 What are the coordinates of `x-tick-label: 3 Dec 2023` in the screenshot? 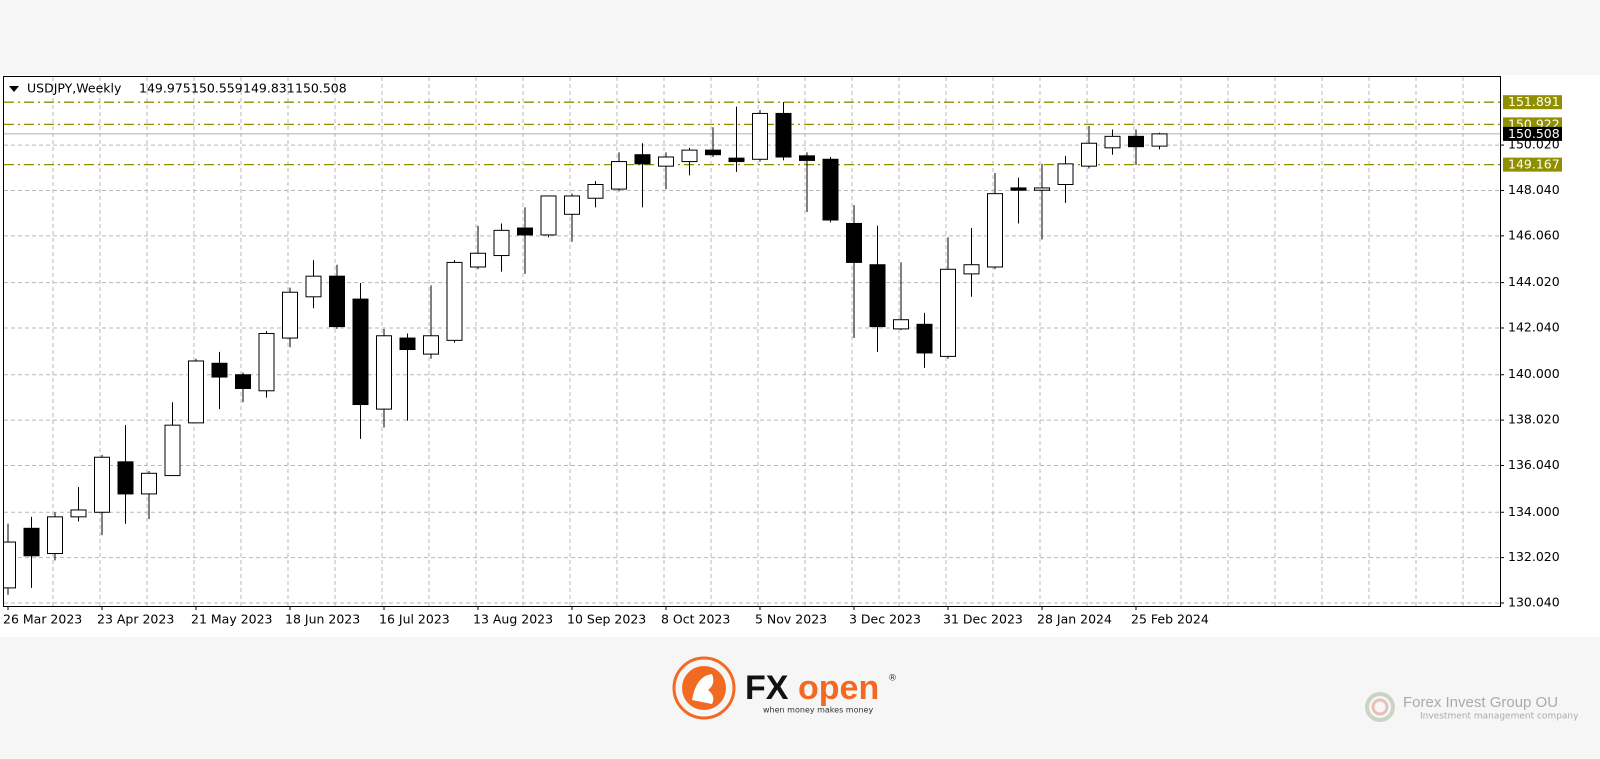 It's located at (885, 619).